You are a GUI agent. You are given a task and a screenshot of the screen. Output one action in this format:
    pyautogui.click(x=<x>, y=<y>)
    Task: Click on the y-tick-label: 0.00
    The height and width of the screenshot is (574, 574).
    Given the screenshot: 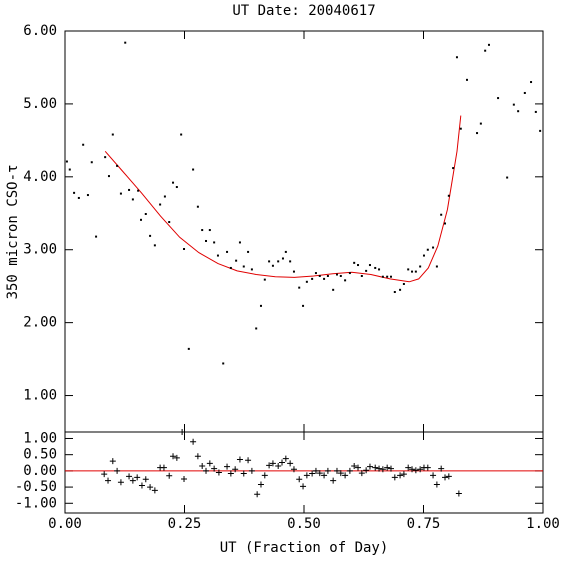 What is the action you would take?
    pyautogui.click(x=40, y=471)
    